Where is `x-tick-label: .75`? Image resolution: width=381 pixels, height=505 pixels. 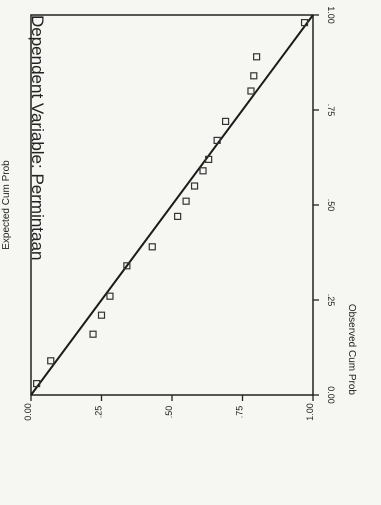 x-tick-label: .75 is located at coordinates (331, 110).